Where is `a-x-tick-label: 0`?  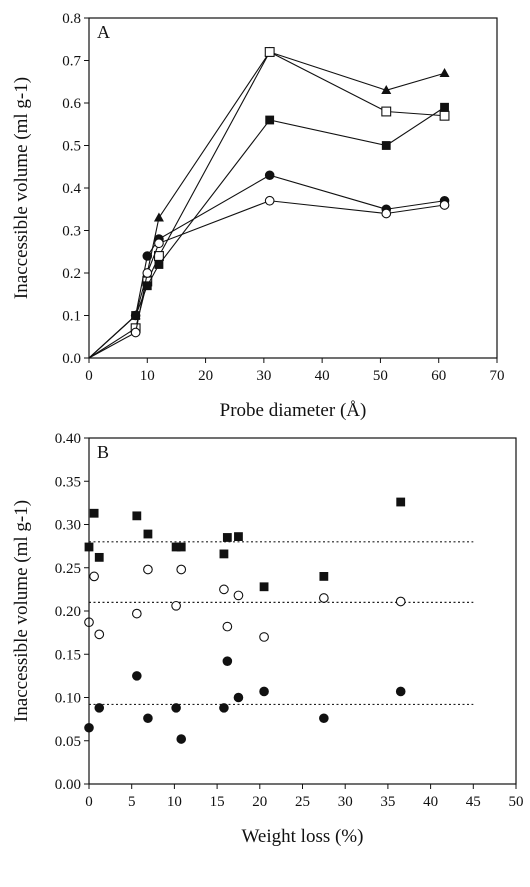
a-x-tick-label: 0 is located at coordinates (89, 376).